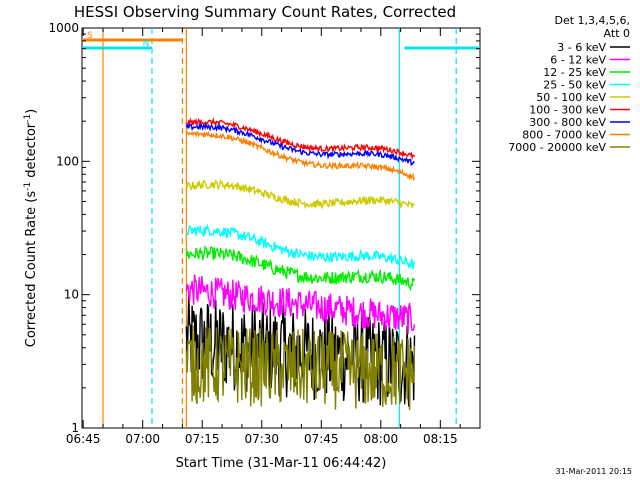  Describe the element at coordinates (202, 439) in the screenshot. I see `x-tick-label: 07:15` at that location.